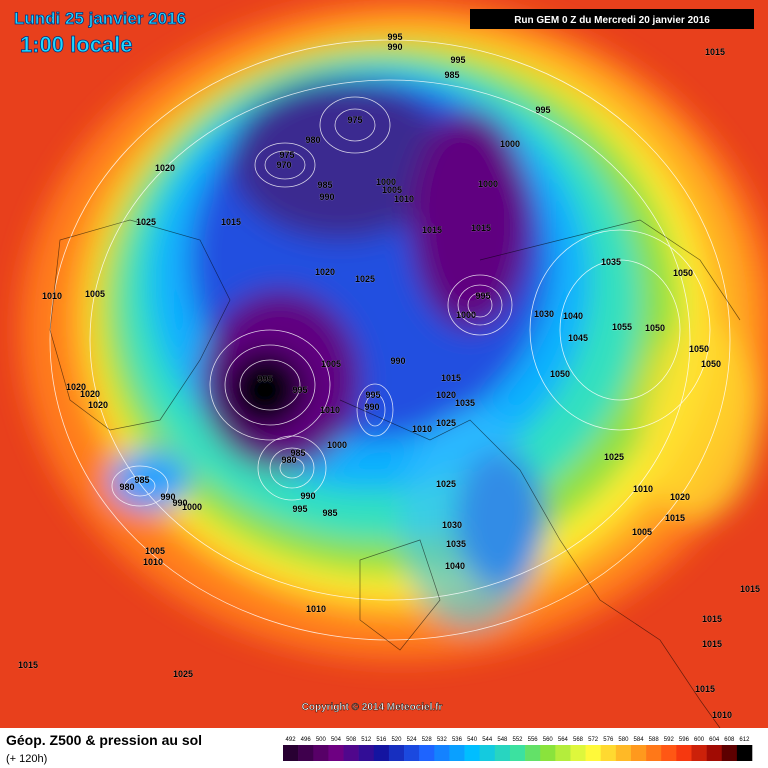 The width and height of the screenshot is (768, 768). I want to click on colorbar-tick-label: 496, so click(306, 740).